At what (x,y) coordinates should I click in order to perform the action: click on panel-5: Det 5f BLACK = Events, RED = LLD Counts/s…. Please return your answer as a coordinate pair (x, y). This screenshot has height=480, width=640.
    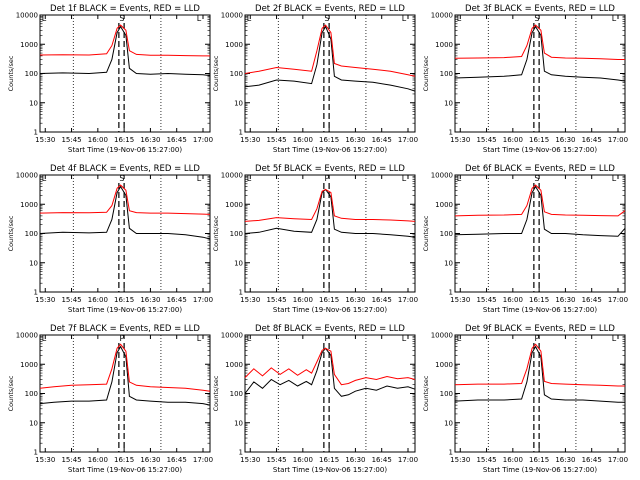
    Looking at the image, I should click on (315, 239).